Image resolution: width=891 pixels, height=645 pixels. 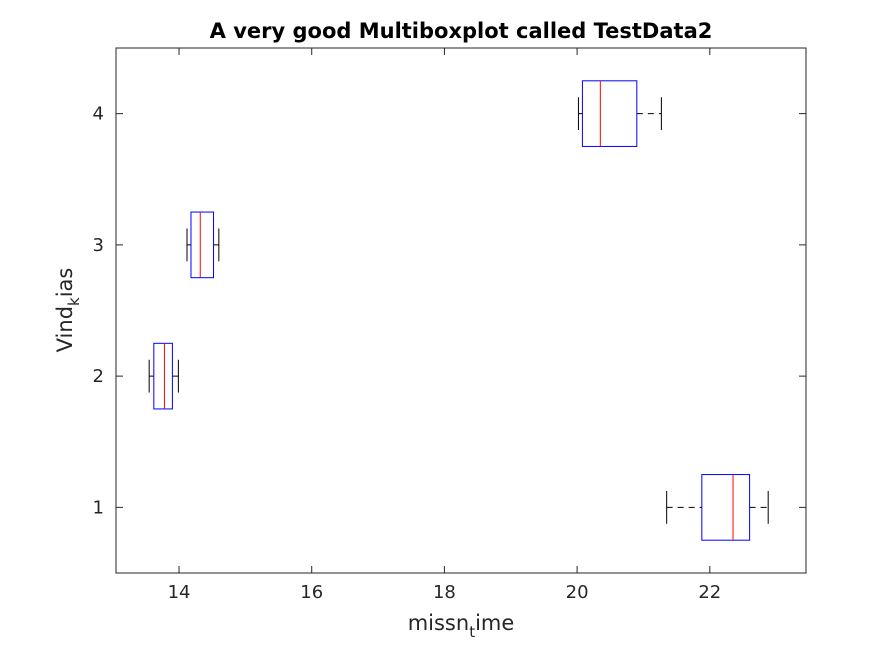 I want to click on x-tick-label: 20, so click(x=577, y=592).